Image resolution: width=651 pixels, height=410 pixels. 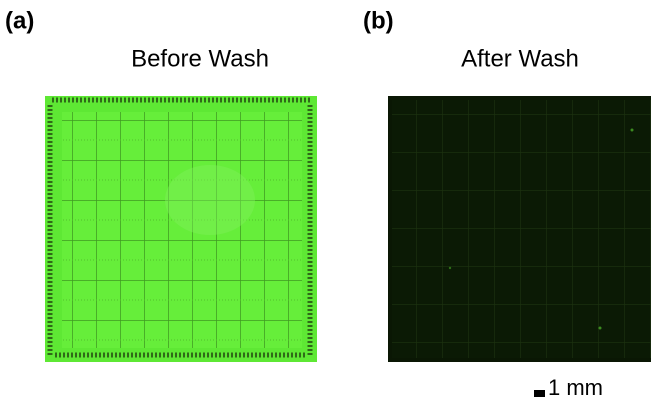 I want to click on panel-label: (b), so click(x=378, y=20).